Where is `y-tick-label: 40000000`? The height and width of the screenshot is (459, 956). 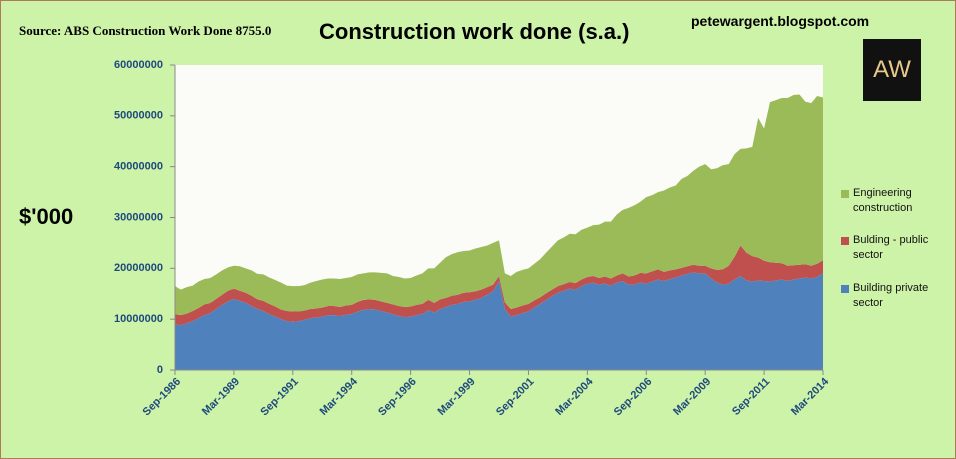
y-tick-label: 40000000 is located at coordinates (138, 167).